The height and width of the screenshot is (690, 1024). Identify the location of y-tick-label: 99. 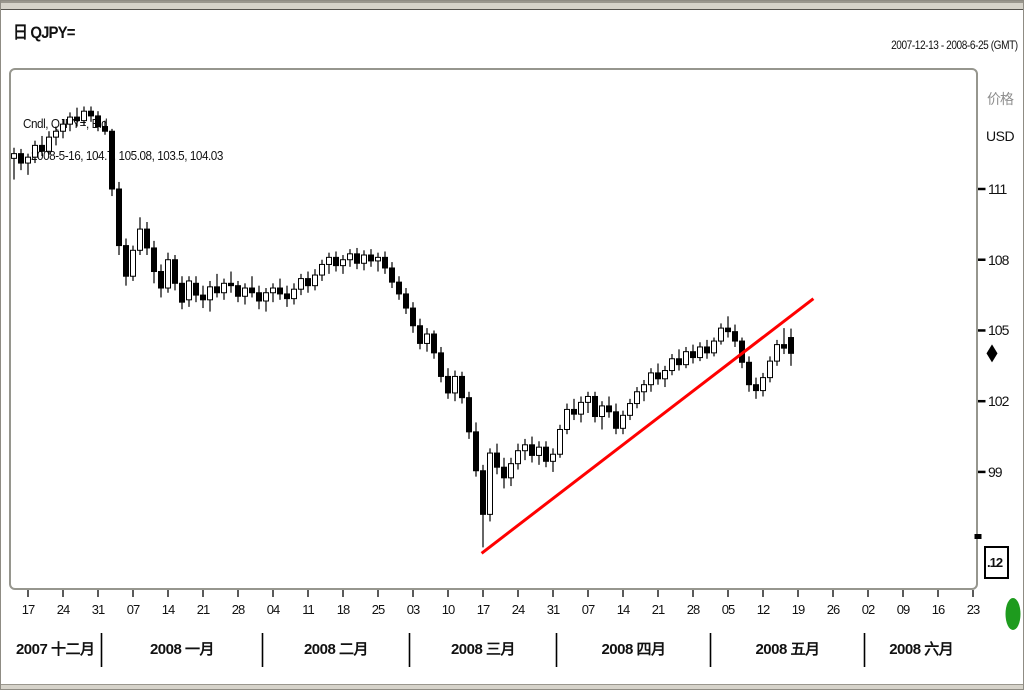
(995, 471).